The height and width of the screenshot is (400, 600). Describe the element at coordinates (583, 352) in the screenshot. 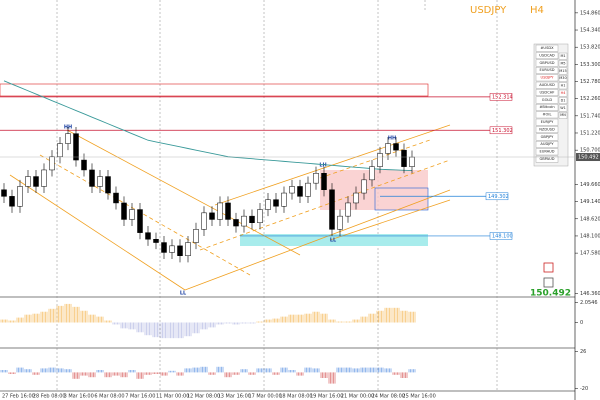

I see `y-tick-label: 26` at that location.